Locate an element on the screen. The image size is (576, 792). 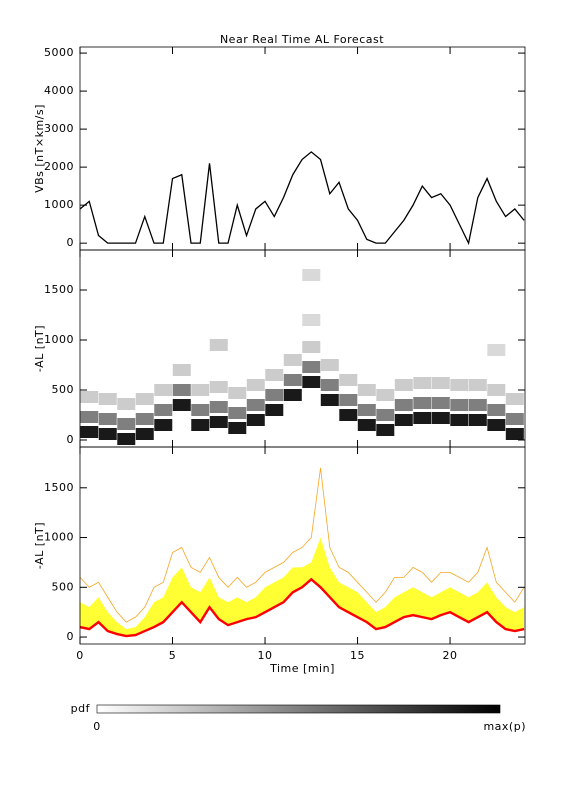
x-tick-label: 10 is located at coordinates (265, 655).